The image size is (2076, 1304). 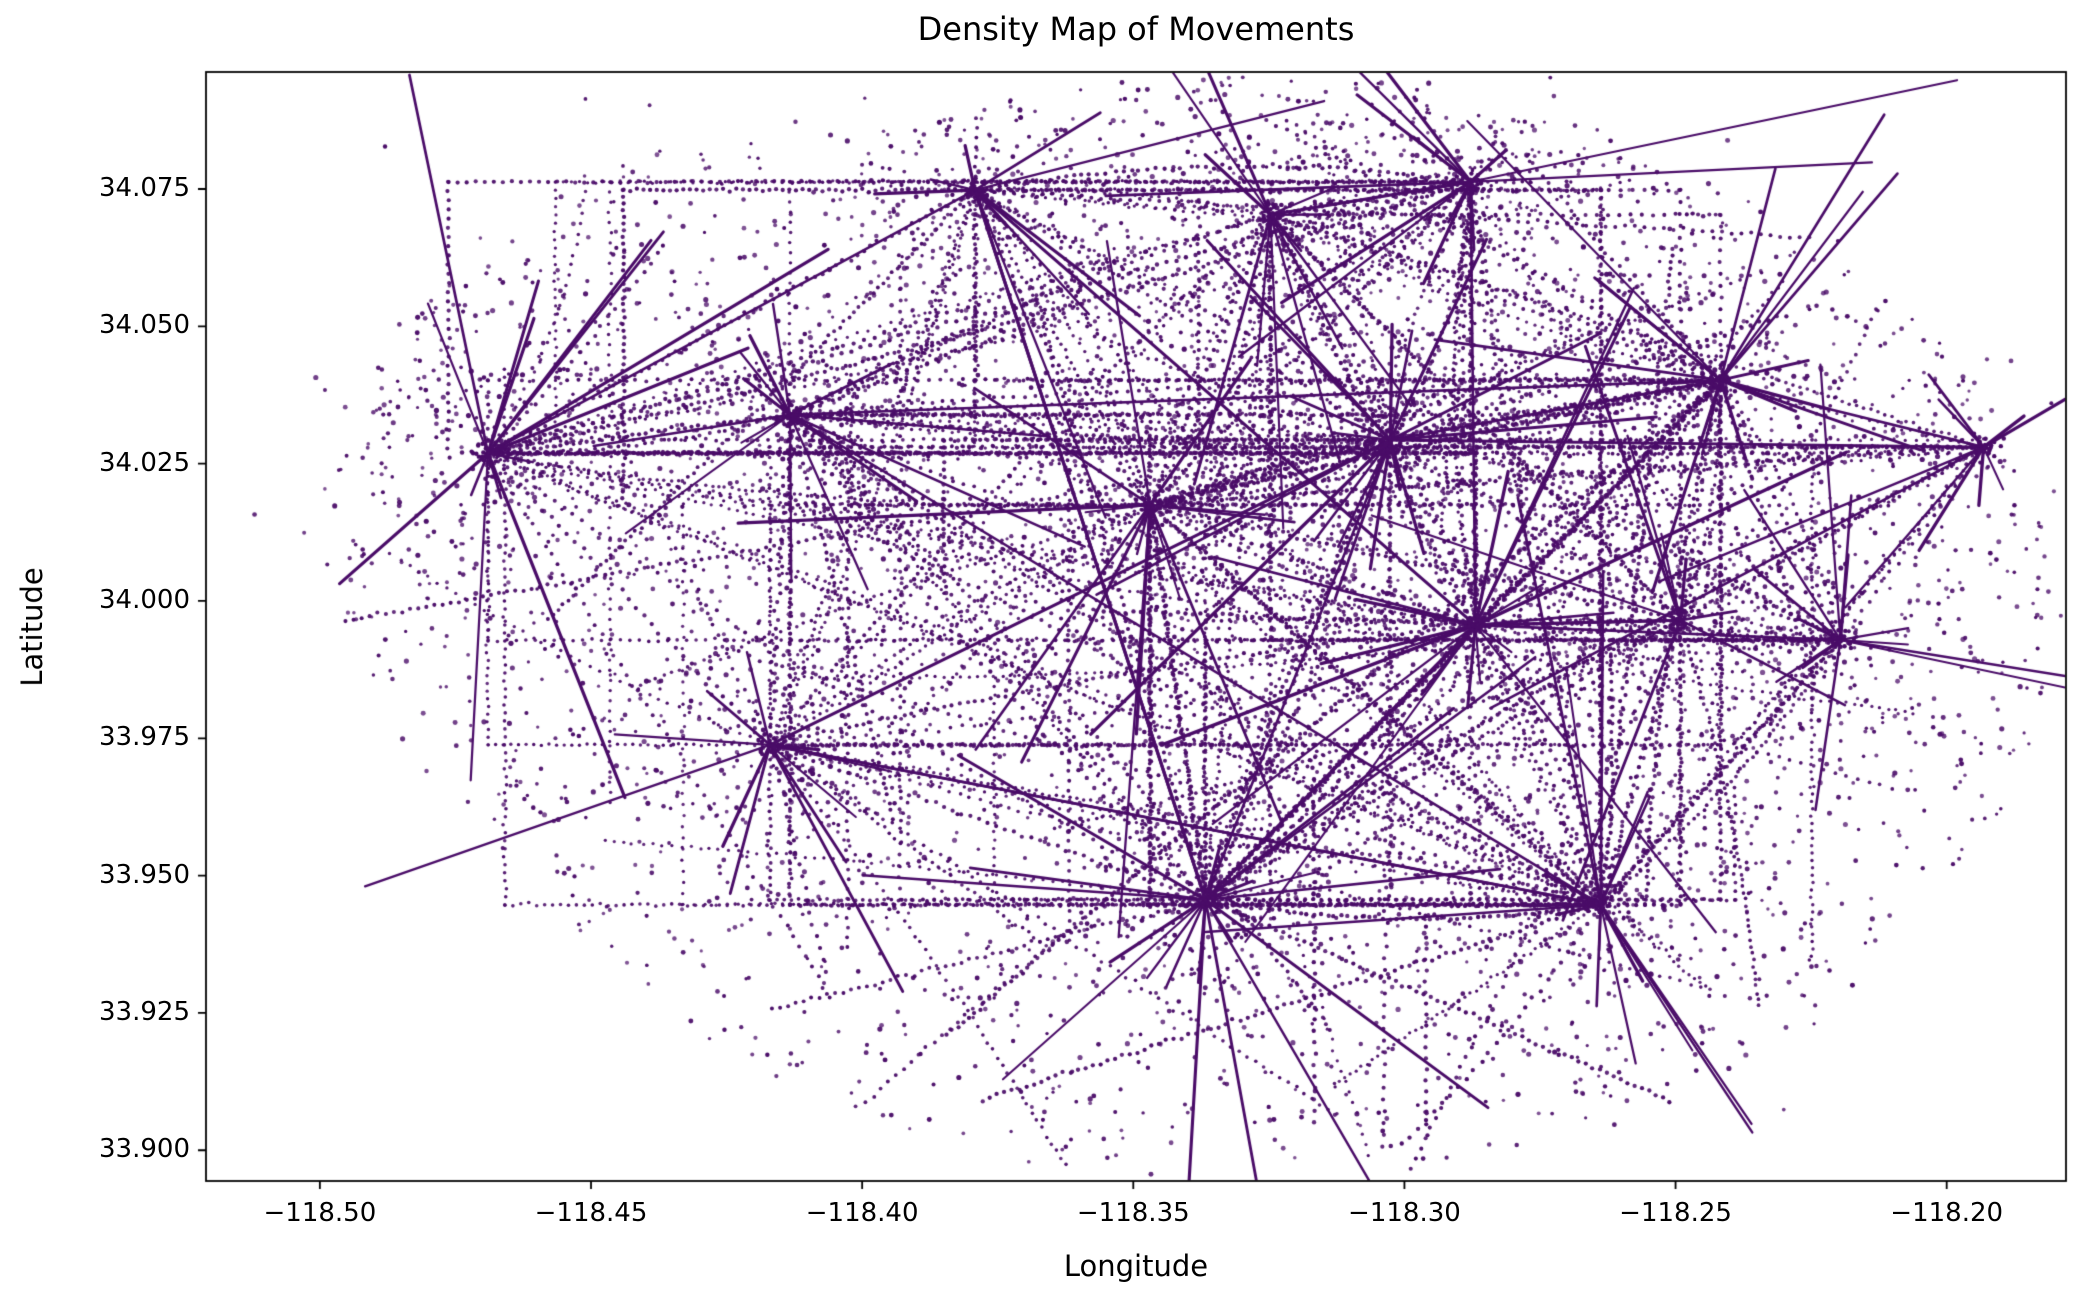 I want to click on x-axis-label: Longitude, so click(x=1136, y=1266).